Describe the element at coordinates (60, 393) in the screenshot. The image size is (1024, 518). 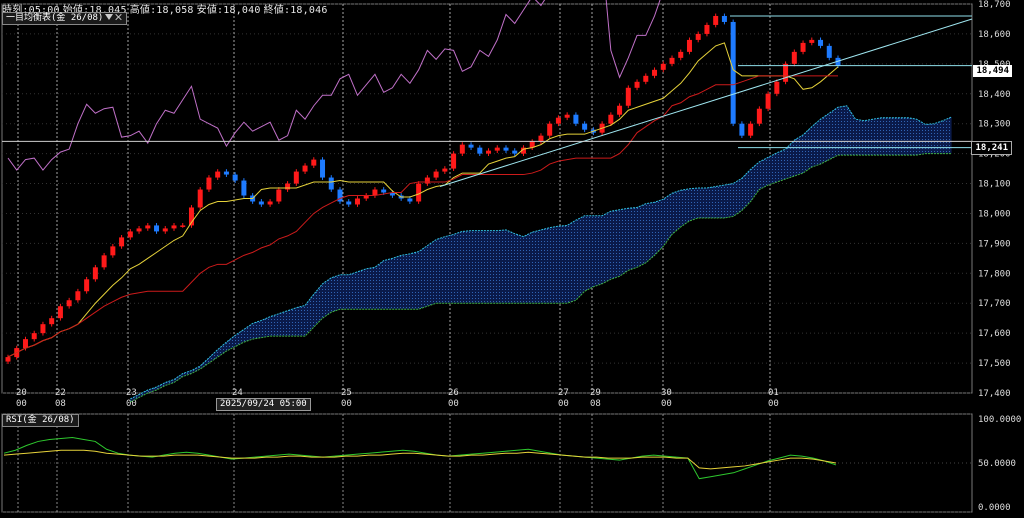
I see `x-tick-day: 22` at that location.